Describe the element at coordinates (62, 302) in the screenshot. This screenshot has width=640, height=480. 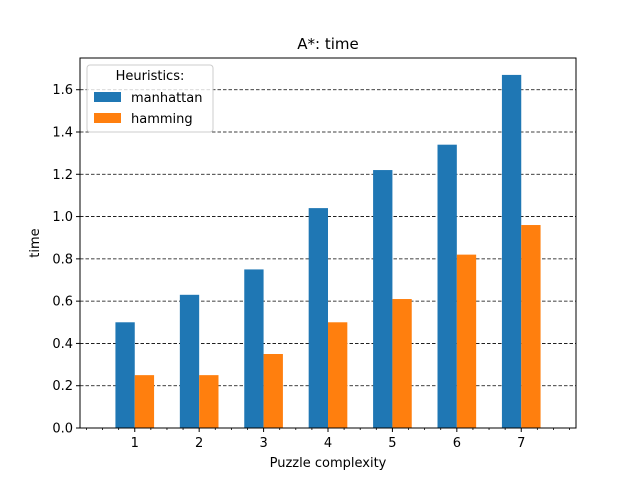
I see `y-tick-label: 0.6` at that location.